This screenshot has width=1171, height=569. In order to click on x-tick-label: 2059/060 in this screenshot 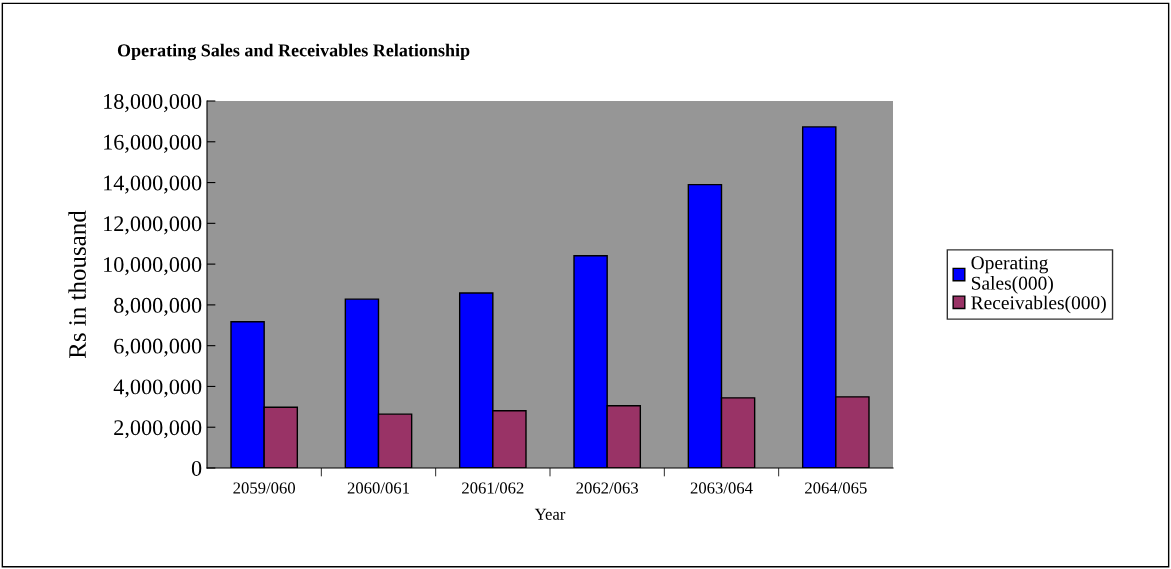, I will do `click(264, 488)`.